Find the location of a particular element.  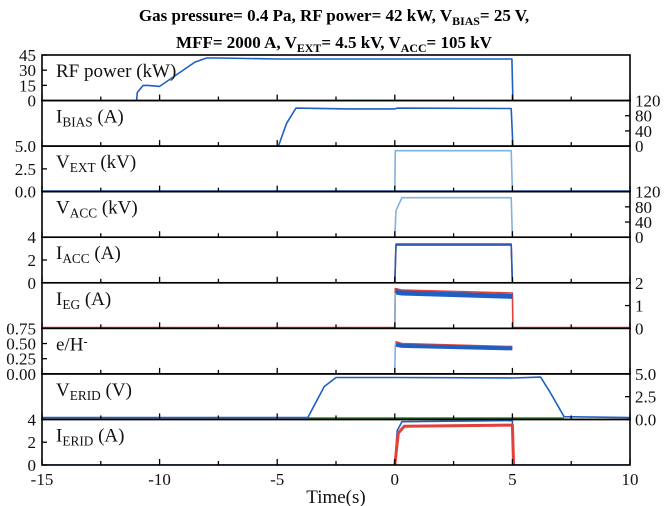

y-tick-label: 0.75 is located at coordinates (21, 328).